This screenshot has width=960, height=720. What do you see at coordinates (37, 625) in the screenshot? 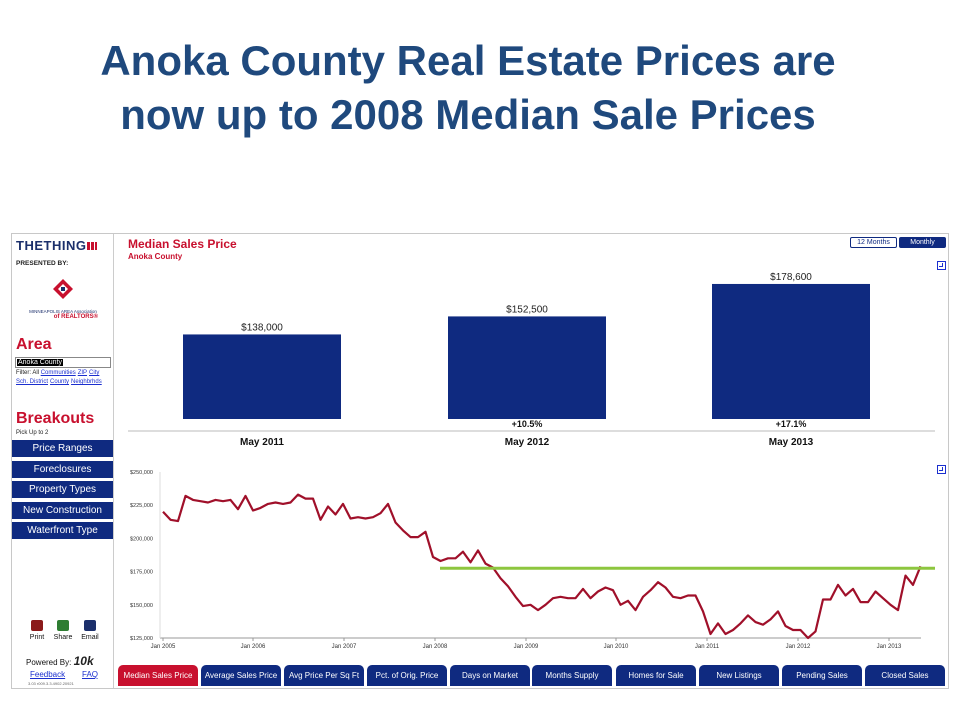
I see `print-icon` at bounding box center [37, 625].